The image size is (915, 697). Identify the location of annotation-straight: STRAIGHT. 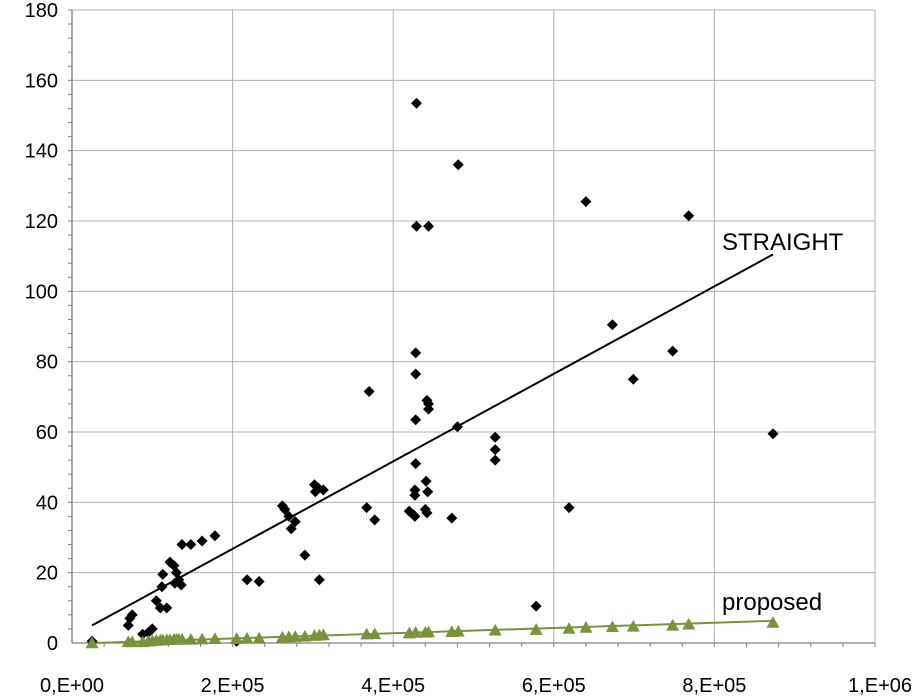
(783, 242).